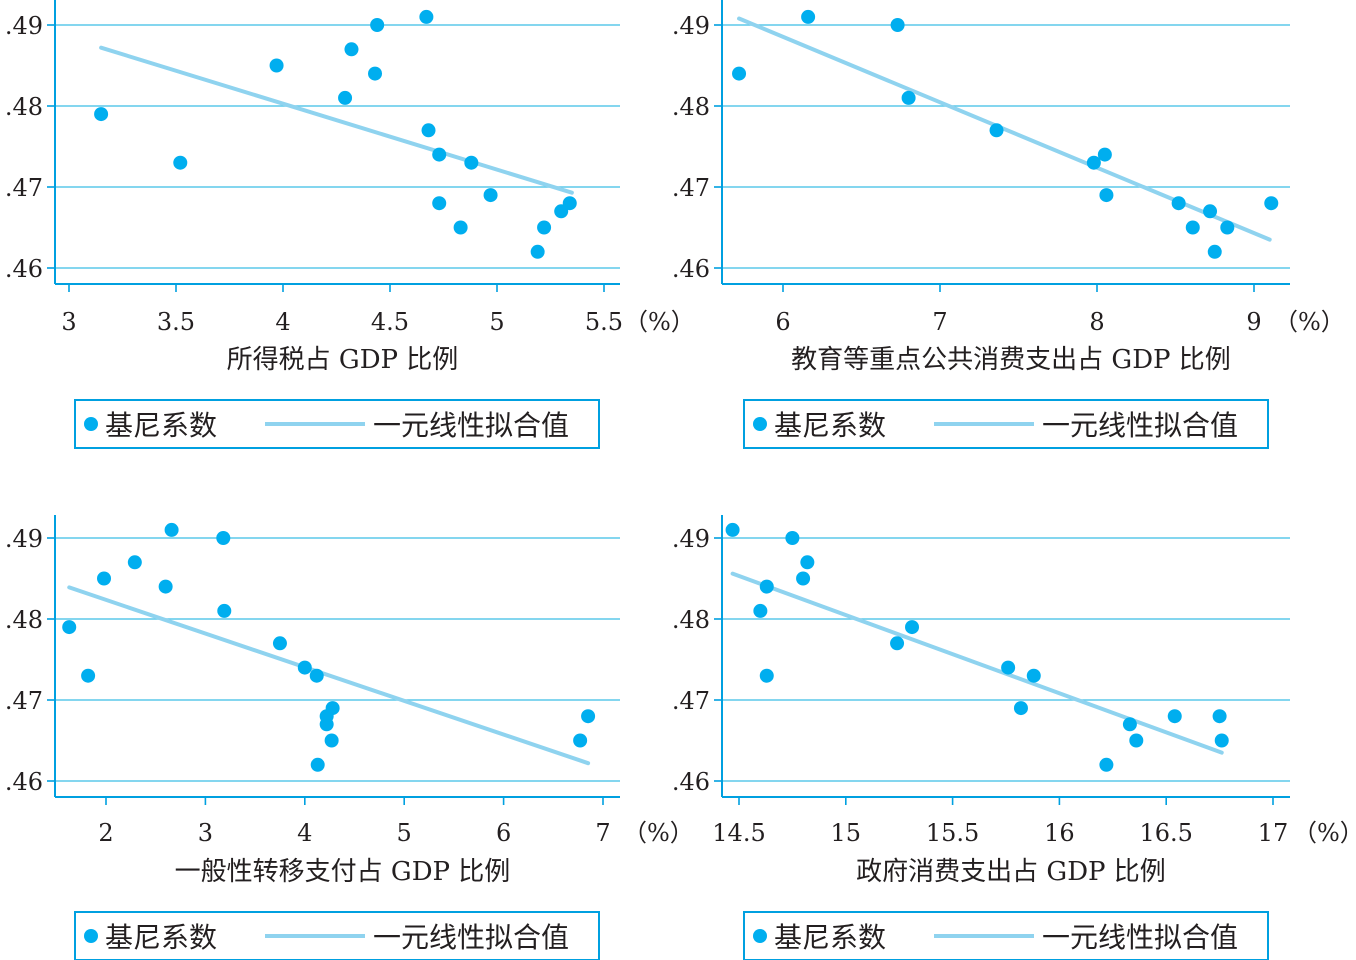 Image resolution: width=1356 pixels, height=960 pixels. Describe the element at coordinates (343, 360) in the screenshot. I see `x-axis-title: 所得税占 GDP 比例` at that location.